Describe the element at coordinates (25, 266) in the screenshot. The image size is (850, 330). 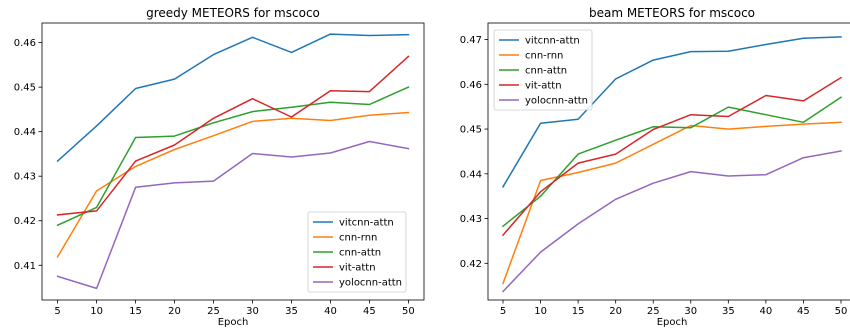
I see `y-tick-label: 0.41` at that location.